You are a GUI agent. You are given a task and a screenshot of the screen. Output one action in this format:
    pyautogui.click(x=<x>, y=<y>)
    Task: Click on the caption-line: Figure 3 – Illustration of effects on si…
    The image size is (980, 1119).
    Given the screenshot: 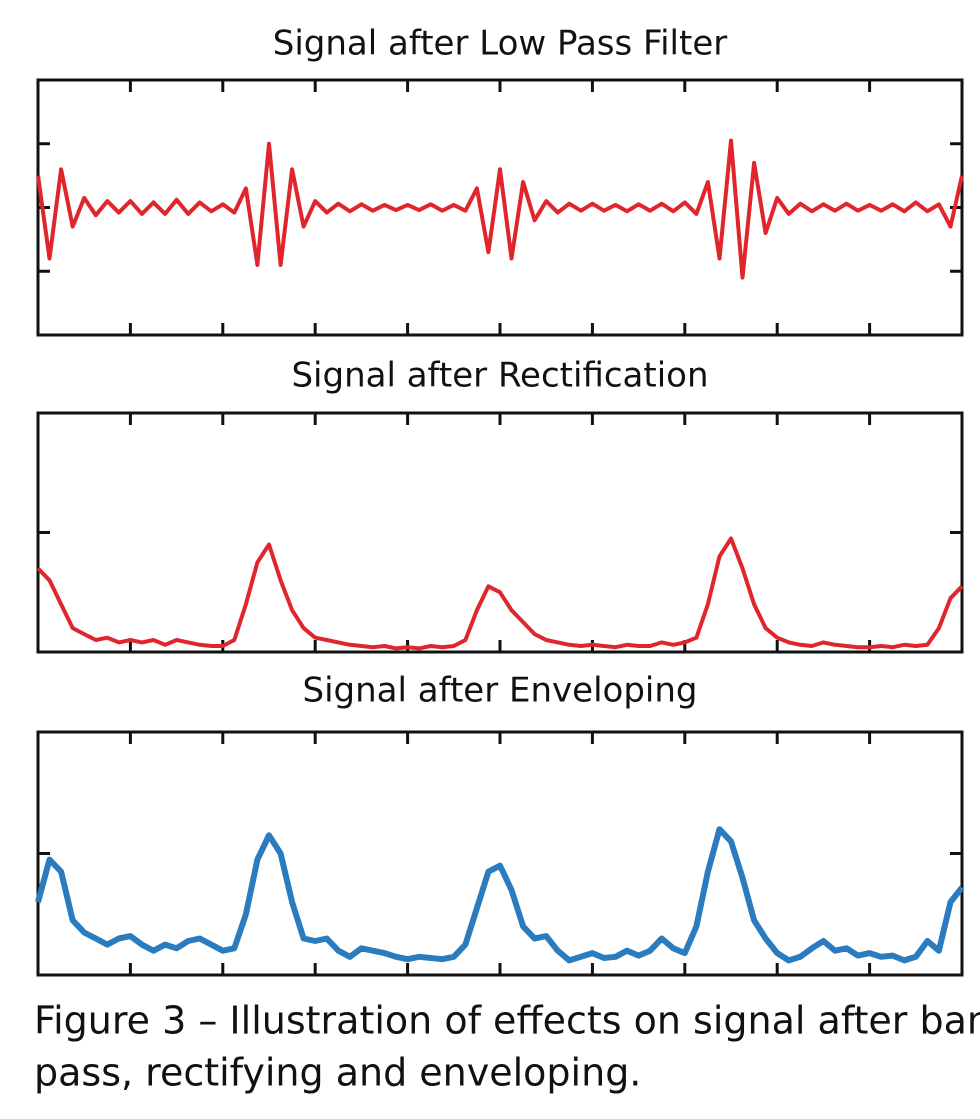 What is the action you would take?
    pyautogui.click(x=507, y=1021)
    